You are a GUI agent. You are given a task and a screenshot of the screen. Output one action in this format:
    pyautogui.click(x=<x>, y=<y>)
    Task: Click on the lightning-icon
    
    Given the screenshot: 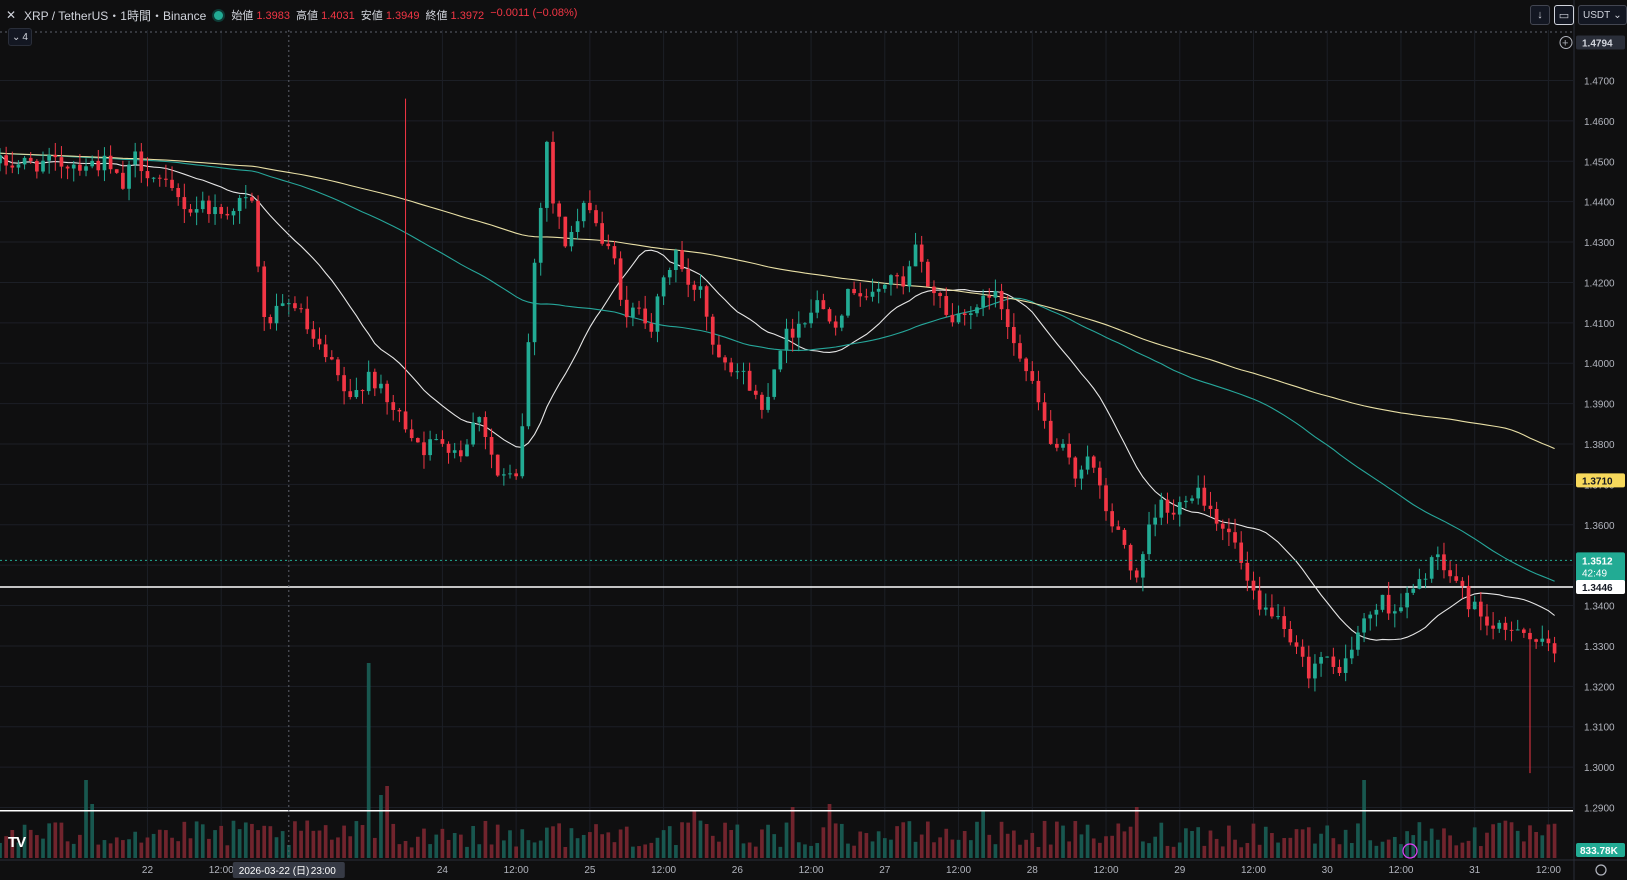 What is the action you would take?
    pyautogui.click(x=1410, y=851)
    